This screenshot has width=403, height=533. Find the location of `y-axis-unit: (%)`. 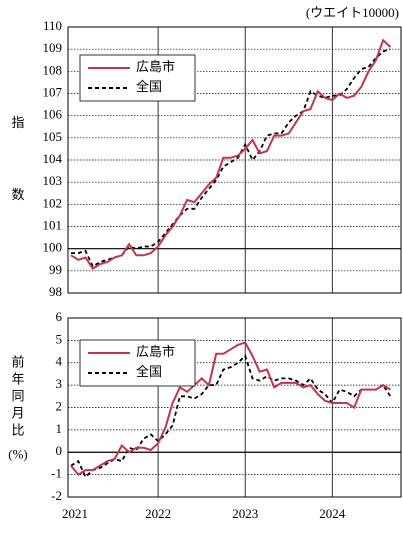

y-axis-unit: (%) is located at coordinates (18, 453).